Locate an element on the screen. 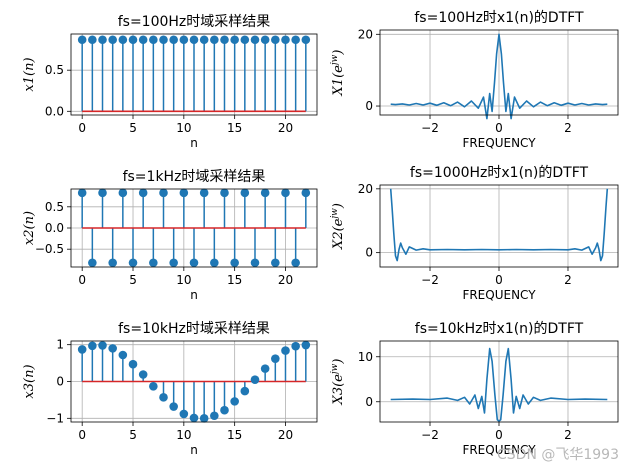 Image resolution: width=635 pixels, height=472 pixels. y-tick-label: 0.5 is located at coordinates (54, 70).